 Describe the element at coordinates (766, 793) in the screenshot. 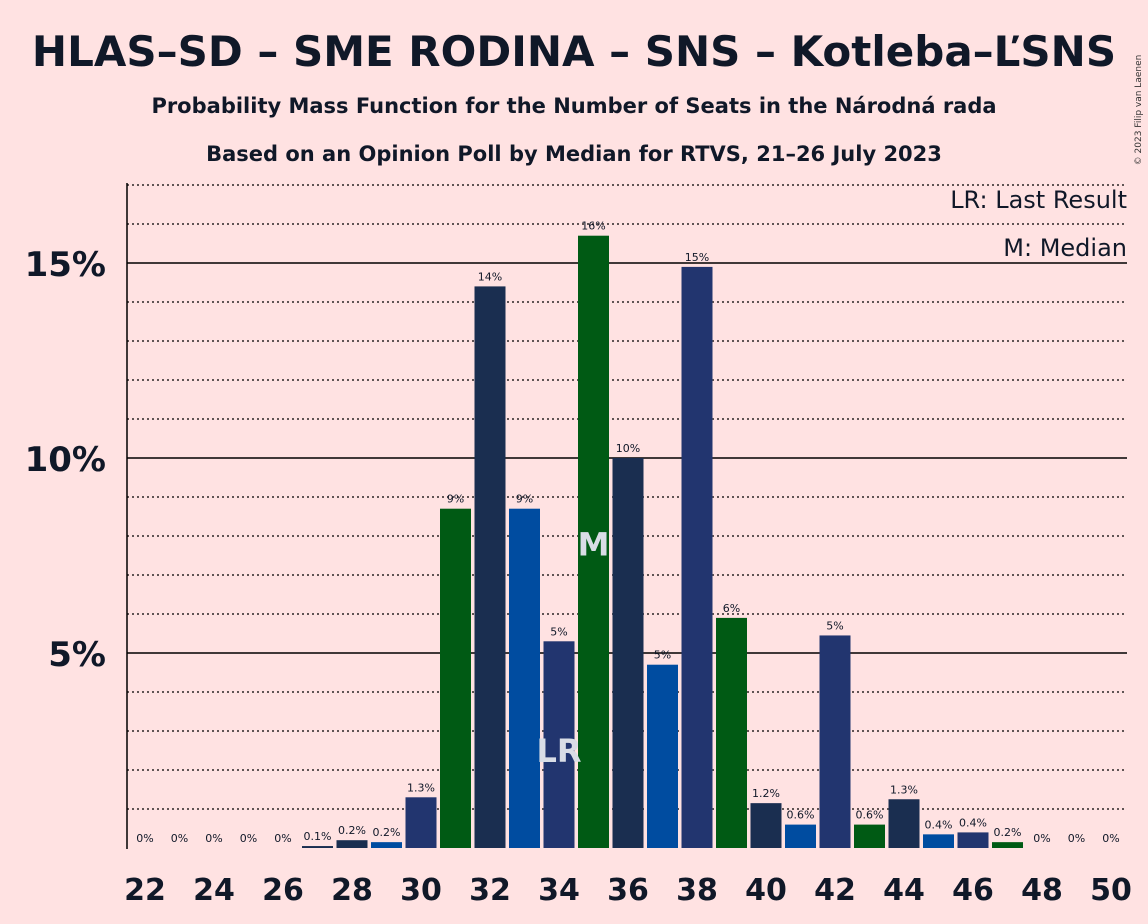

I see `bar-value-label: 1.2%` at that location.